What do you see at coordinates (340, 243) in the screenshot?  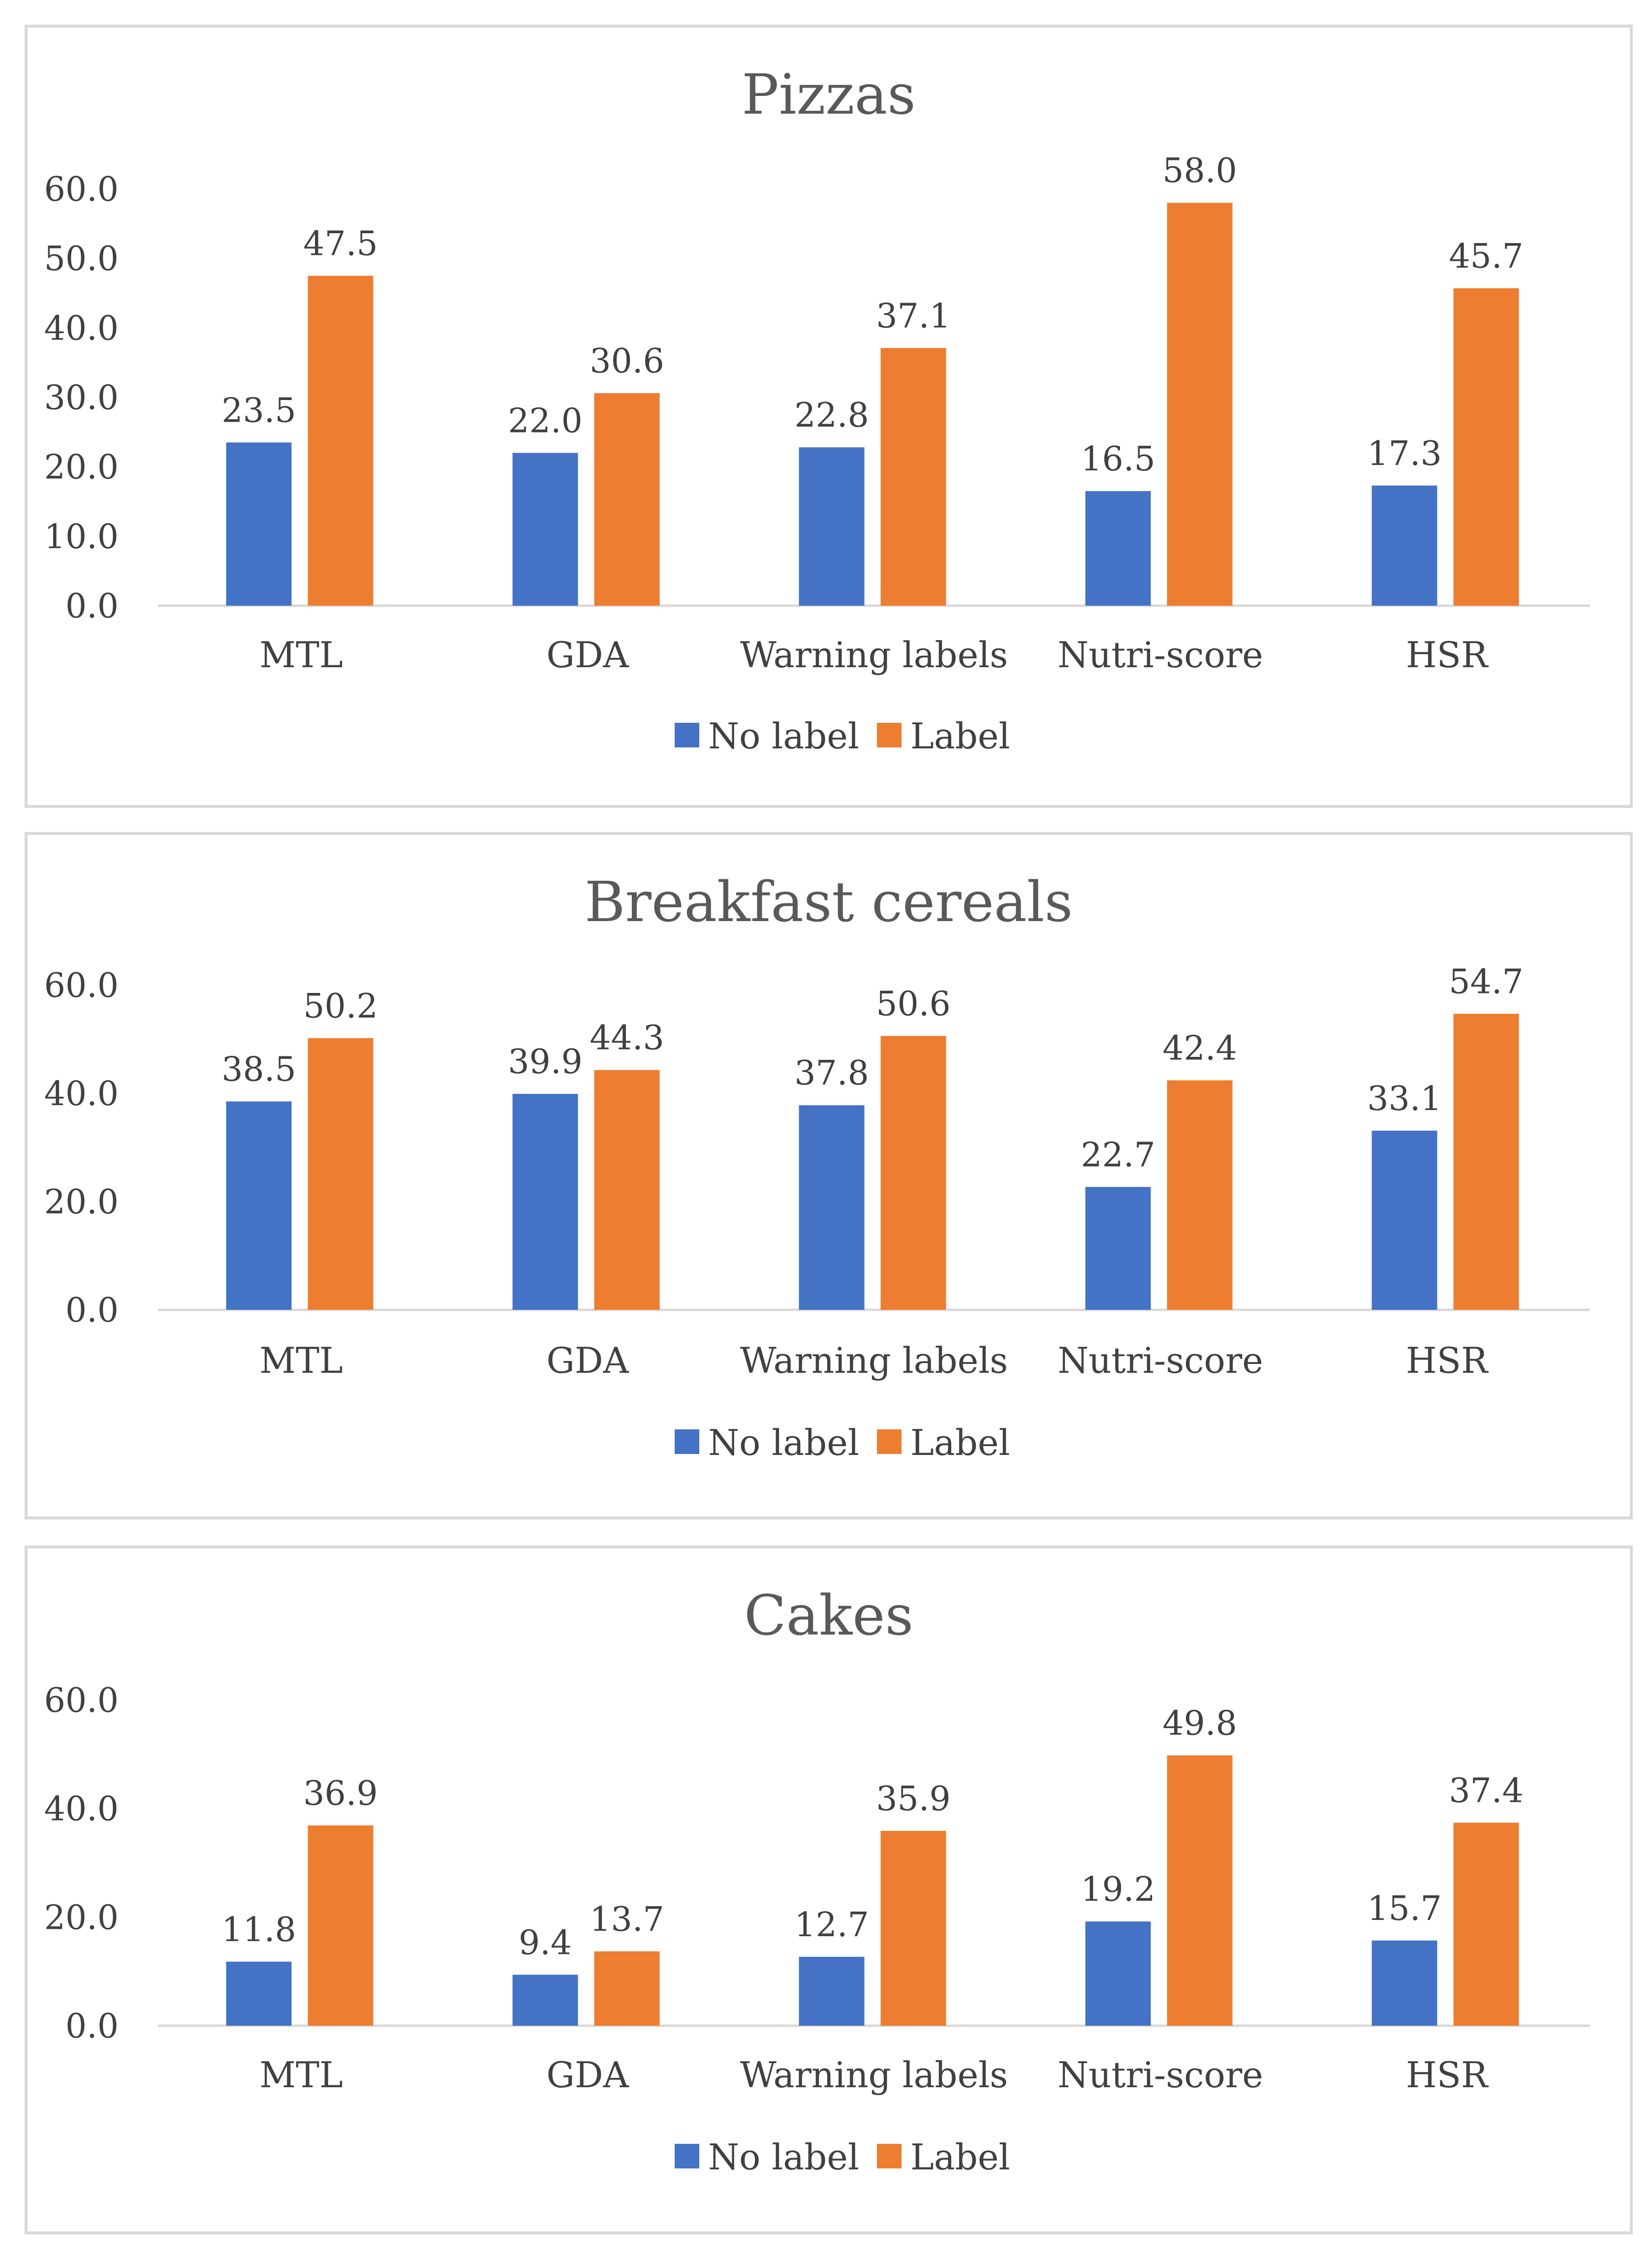 I see `data-label: 47.5` at bounding box center [340, 243].